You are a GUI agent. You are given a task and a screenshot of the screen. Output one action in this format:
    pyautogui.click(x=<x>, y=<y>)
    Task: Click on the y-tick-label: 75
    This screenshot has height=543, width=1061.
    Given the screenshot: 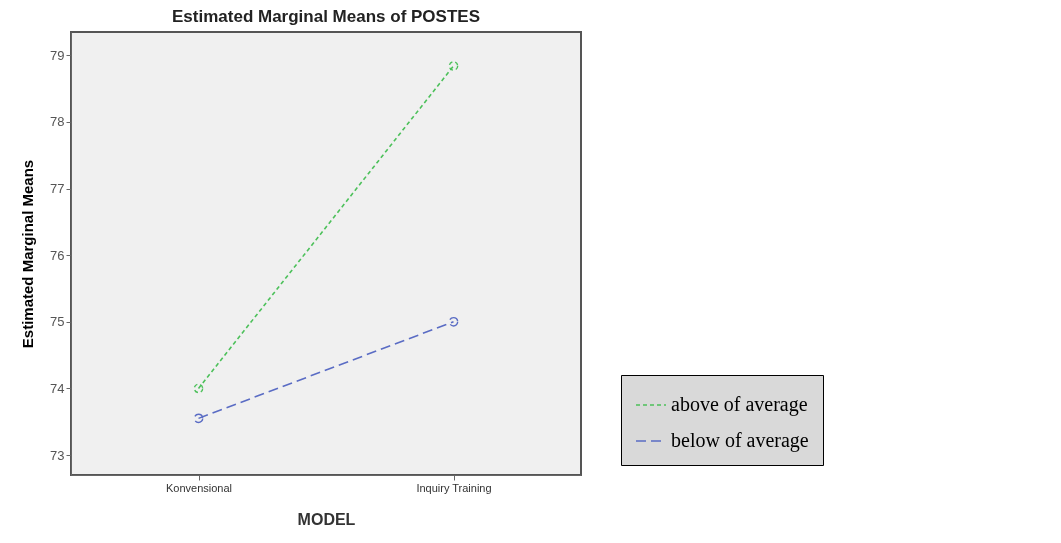 What is the action you would take?
    pyautogui.click(x=57, y=322)
    